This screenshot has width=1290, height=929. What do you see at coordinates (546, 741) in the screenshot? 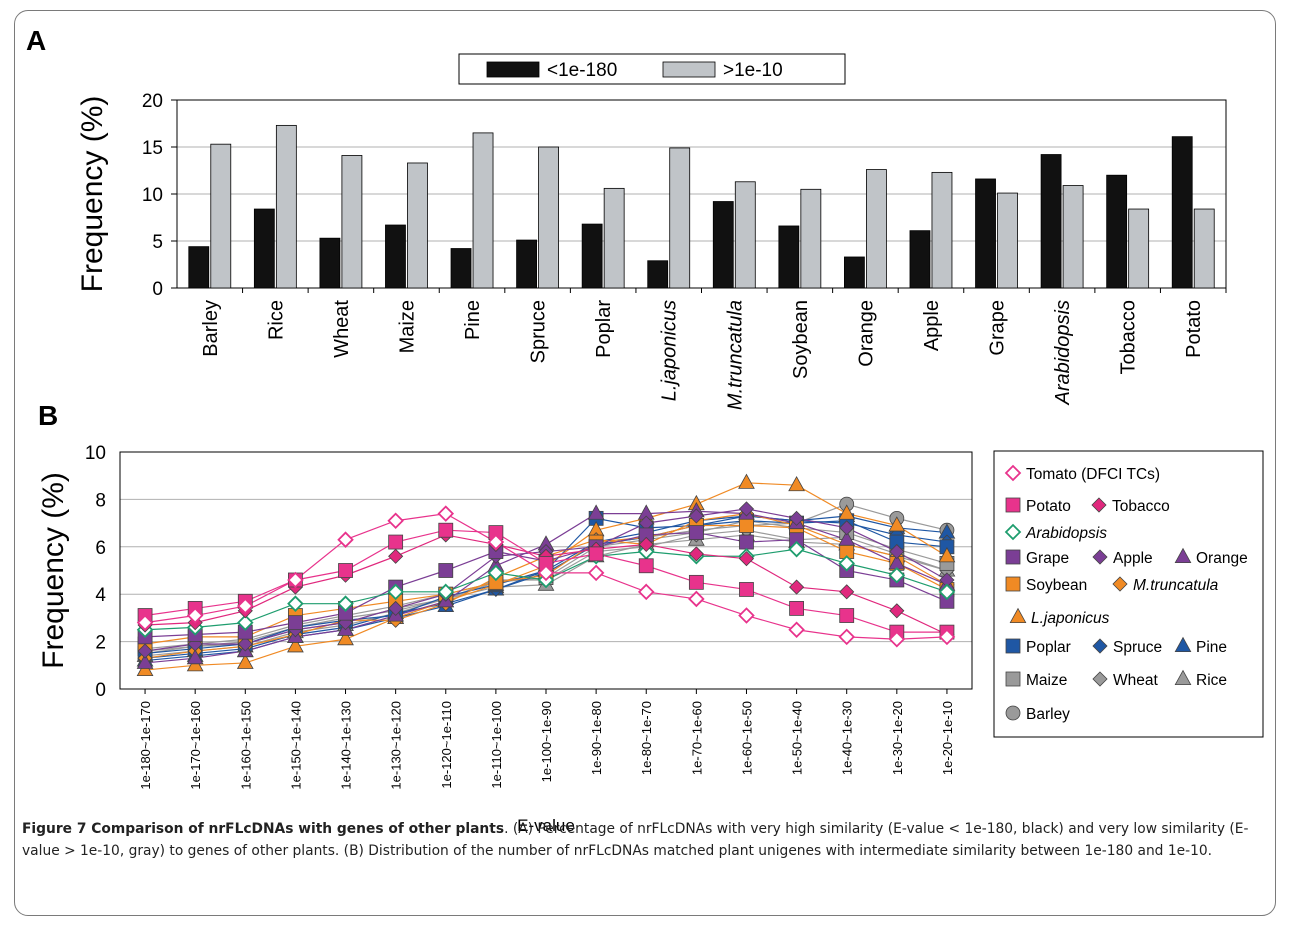
I see `panel-b-x-tick-label: 1e-100~1e-90` at bounding box center [546, 741].